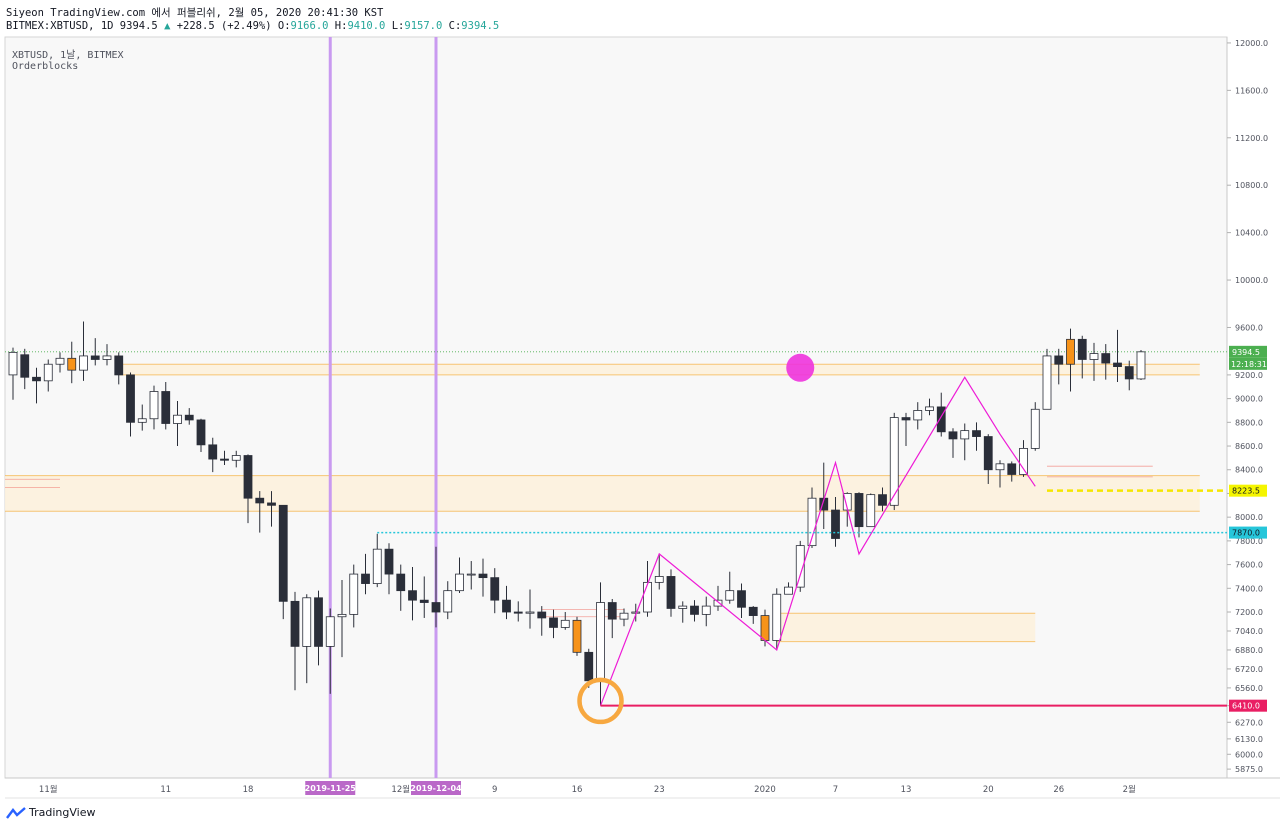 The height and width of the screenshot is (830, 1280). What do you see at coordinates (45, 66) in the screenshot?
I see `chart-legend-indicator: Orderblocks` at bounding box center [45, 66].